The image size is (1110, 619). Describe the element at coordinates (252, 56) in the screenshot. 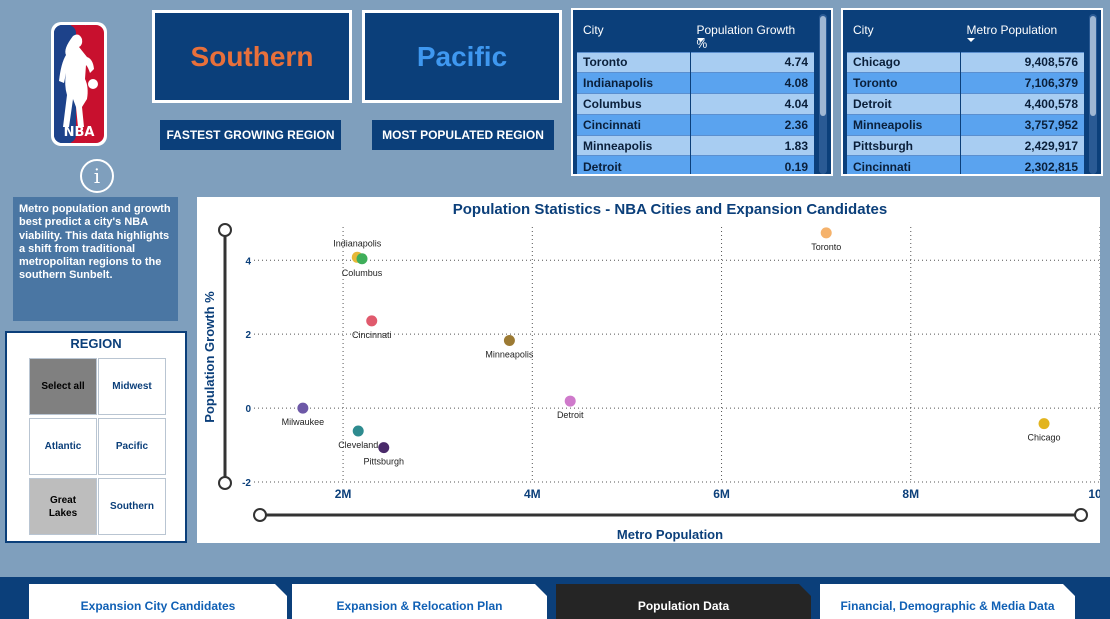

I see `fastest-growing-region-card: Southern` at that location.